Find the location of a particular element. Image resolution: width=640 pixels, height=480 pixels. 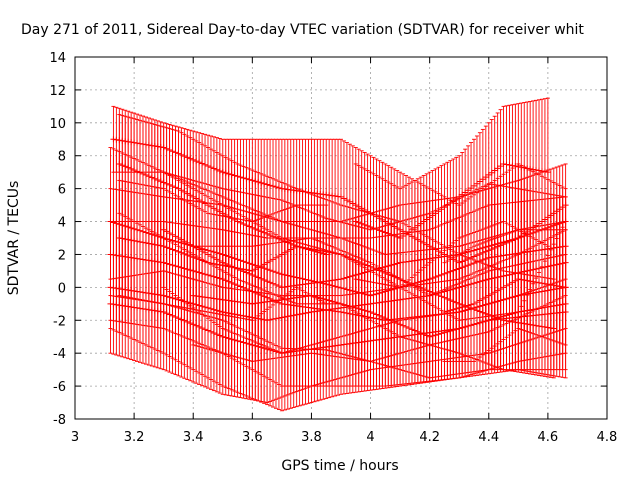

y-tick-label: -4 is located at coordinates (59, 354).